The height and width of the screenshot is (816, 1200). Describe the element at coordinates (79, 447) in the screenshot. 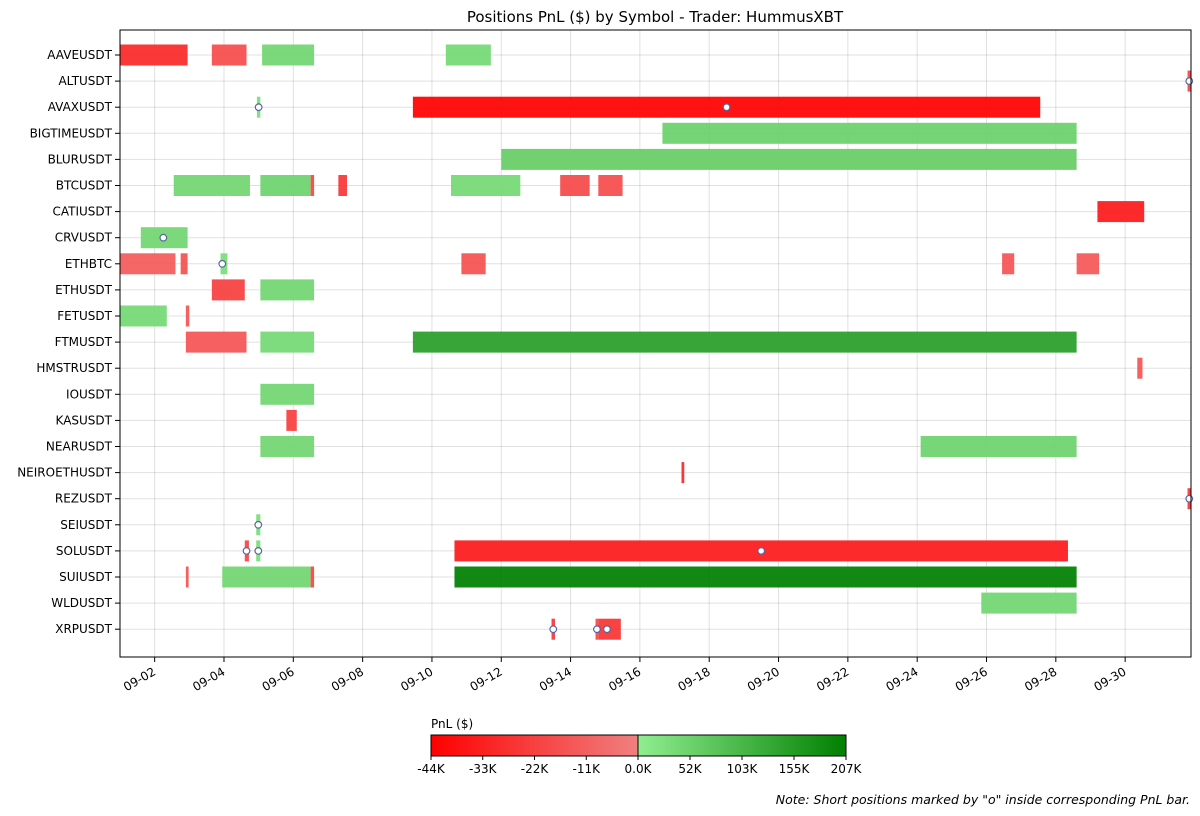

I see `y-tick-label: NEARUSDT` at that location.